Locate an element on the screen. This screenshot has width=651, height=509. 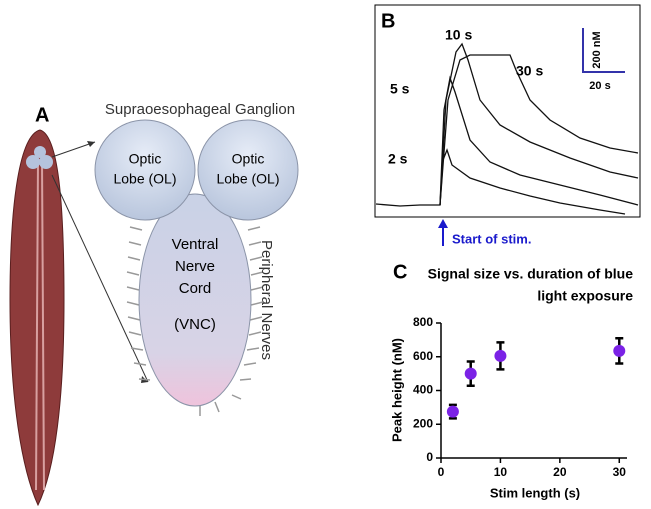
cord-label: Nerve is located at coordinates (195, 266).